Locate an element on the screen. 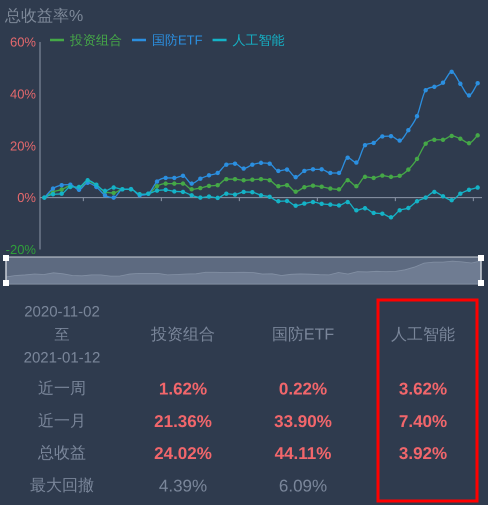  ytick-label: -20% is located at coordinates (21, 249).